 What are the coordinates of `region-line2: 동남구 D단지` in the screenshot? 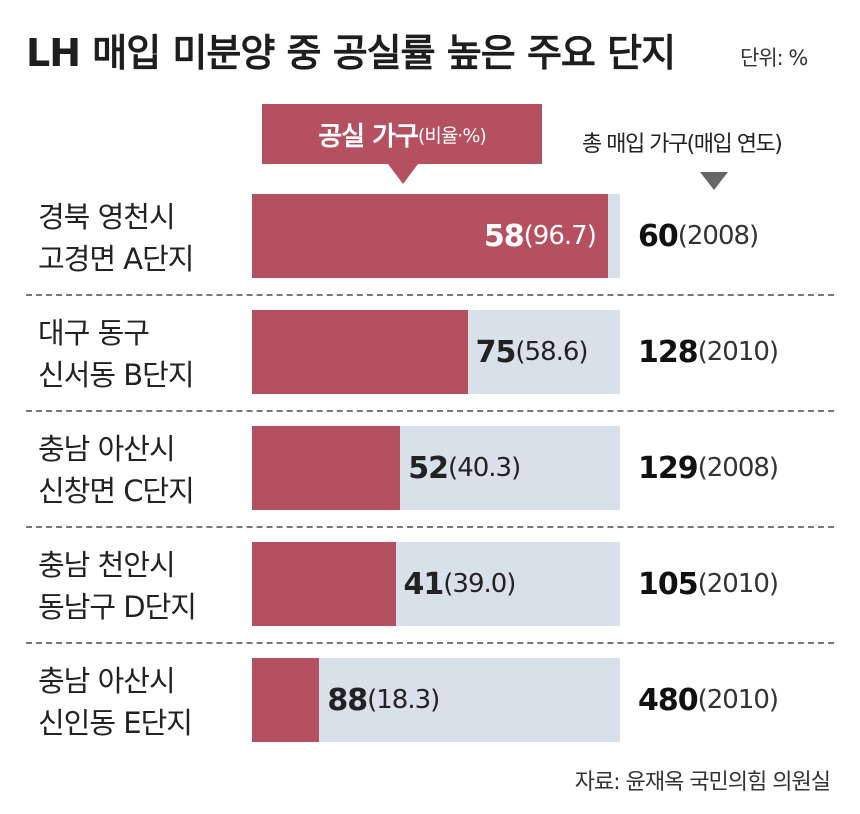 It's located at (117, 607).